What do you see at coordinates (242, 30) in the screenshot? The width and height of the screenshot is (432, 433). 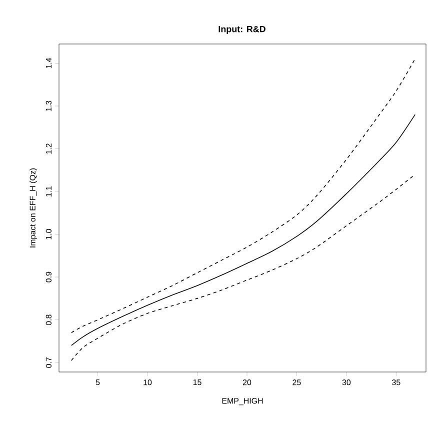 I see `chart-title: Input: R&D` at bounding box center [242, 30].